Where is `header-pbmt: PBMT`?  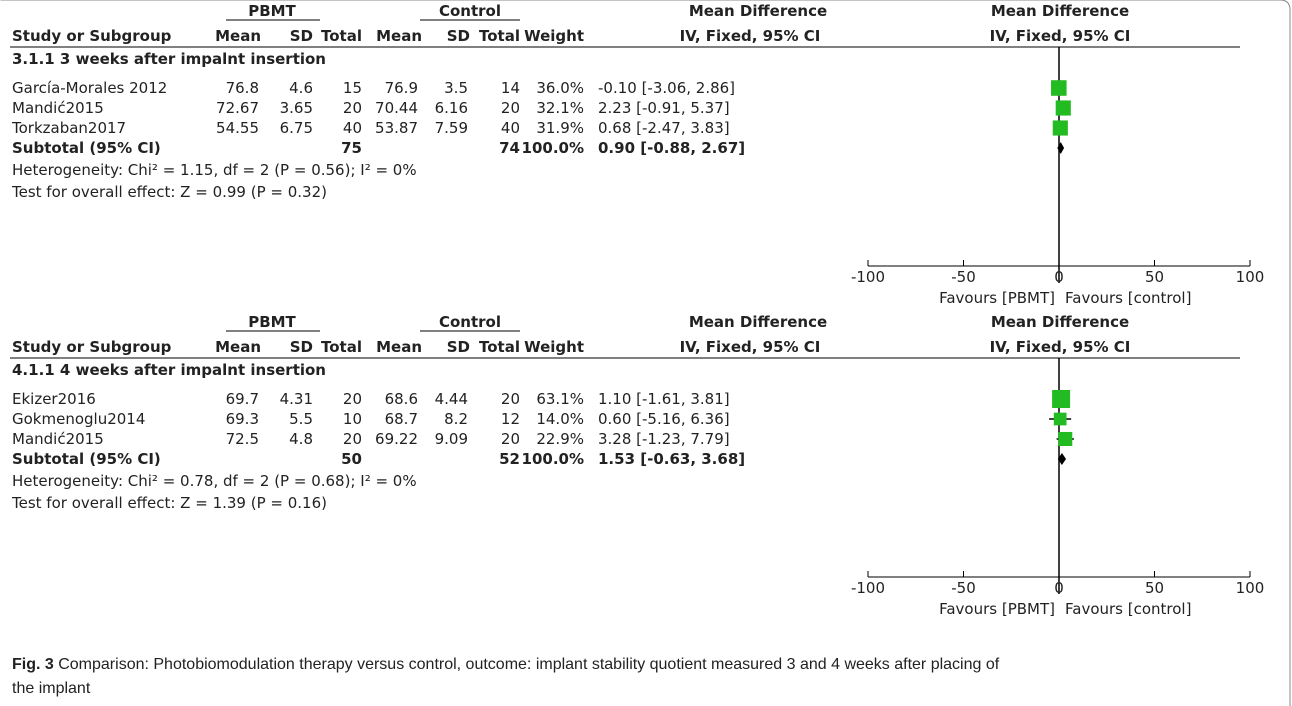 header-pbmt: PBMT is located at coordinates (272, 322).